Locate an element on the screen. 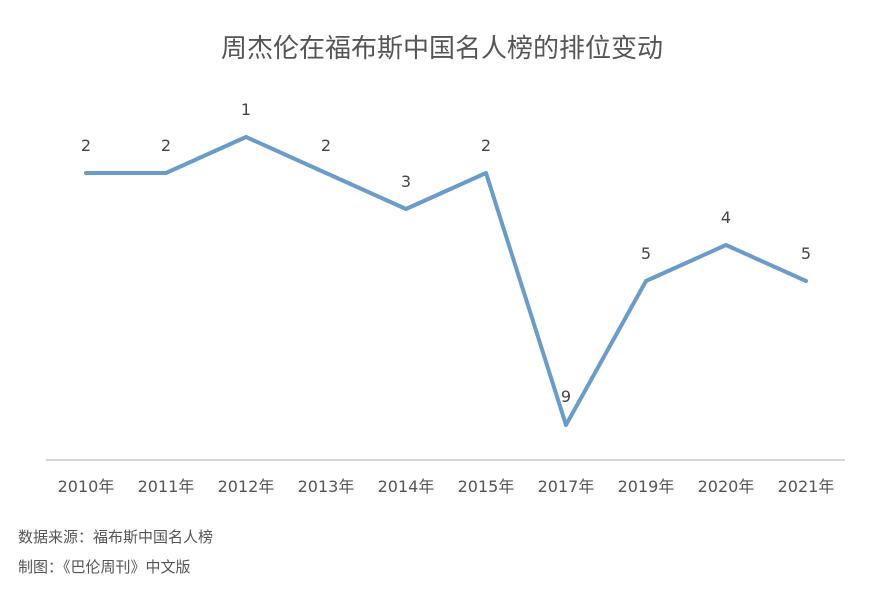 This screenshot has height=595, width=884. x-tick-label: 2019年 is located at coordinates (646, 486).